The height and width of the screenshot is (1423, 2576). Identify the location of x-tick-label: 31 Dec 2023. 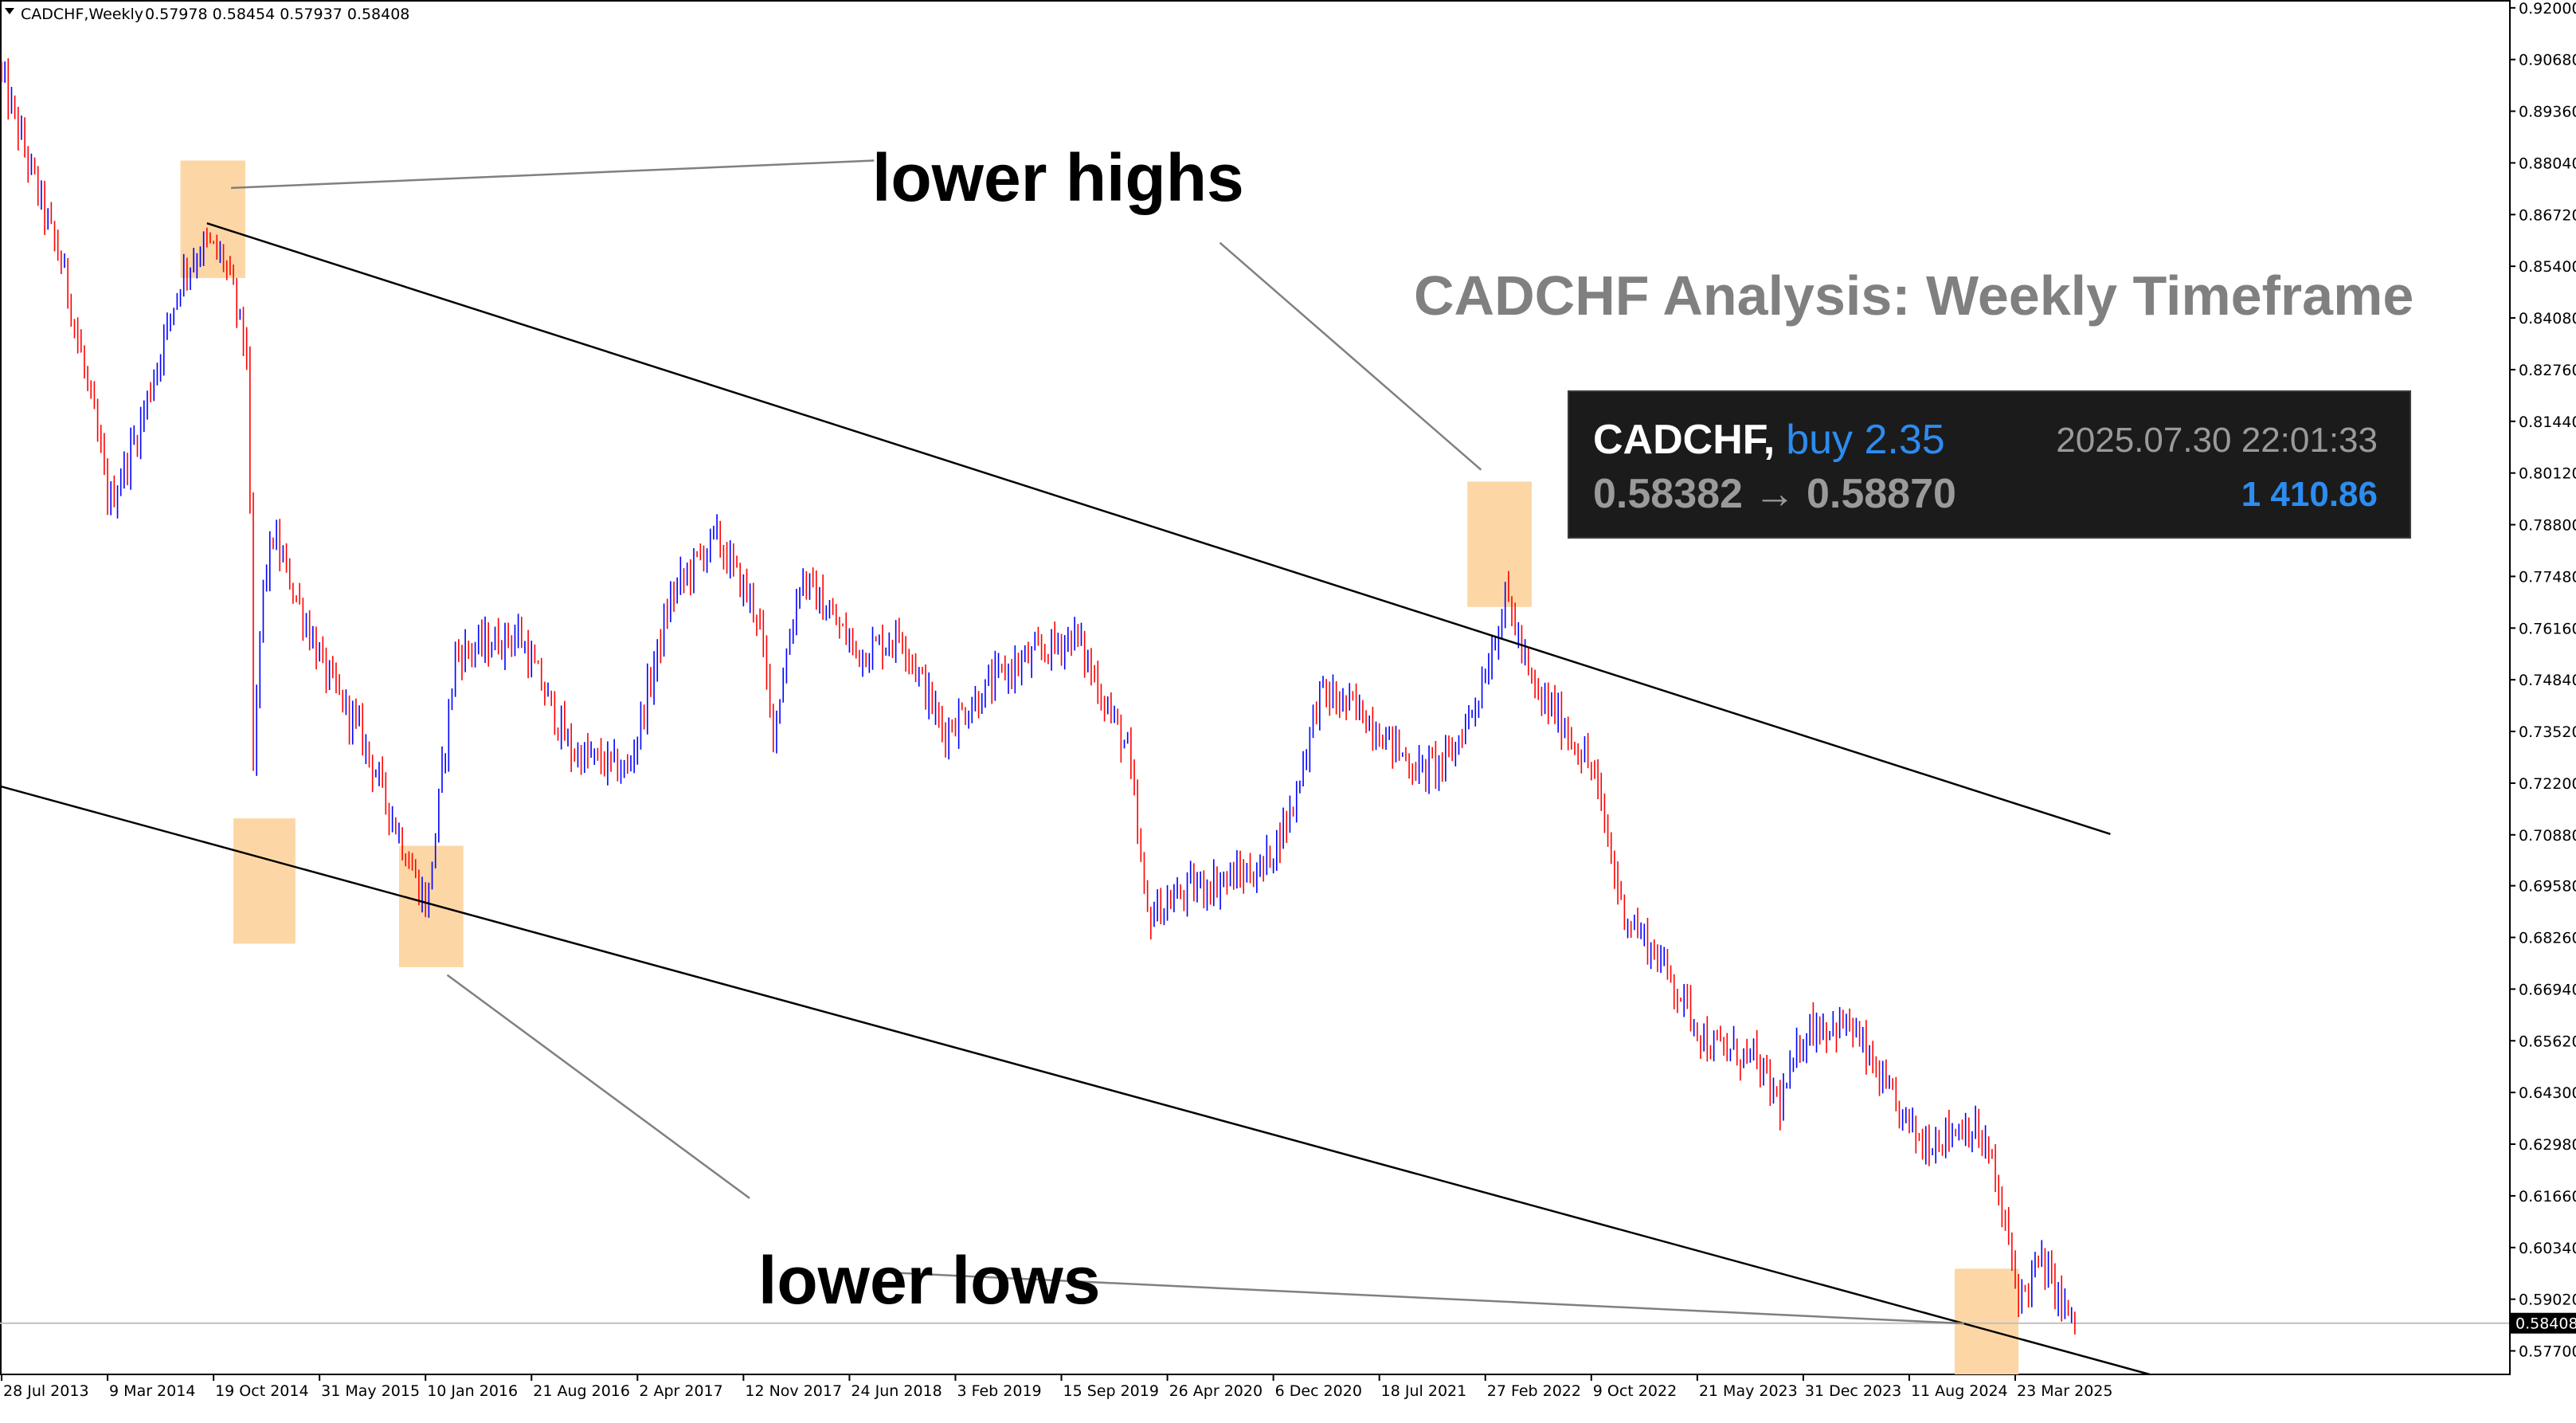
(1853, 1391).